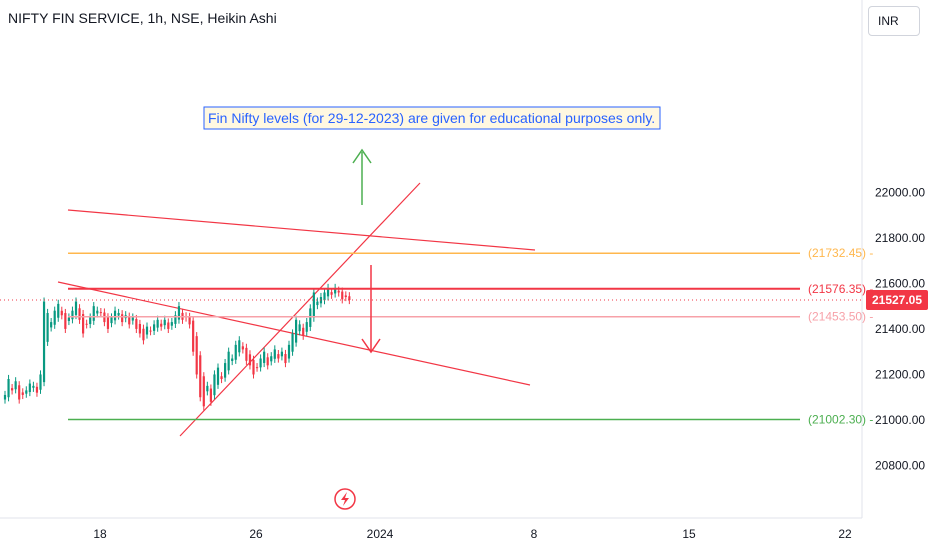  I want to click on level-label: (21453.50) -, so click(840, 317).